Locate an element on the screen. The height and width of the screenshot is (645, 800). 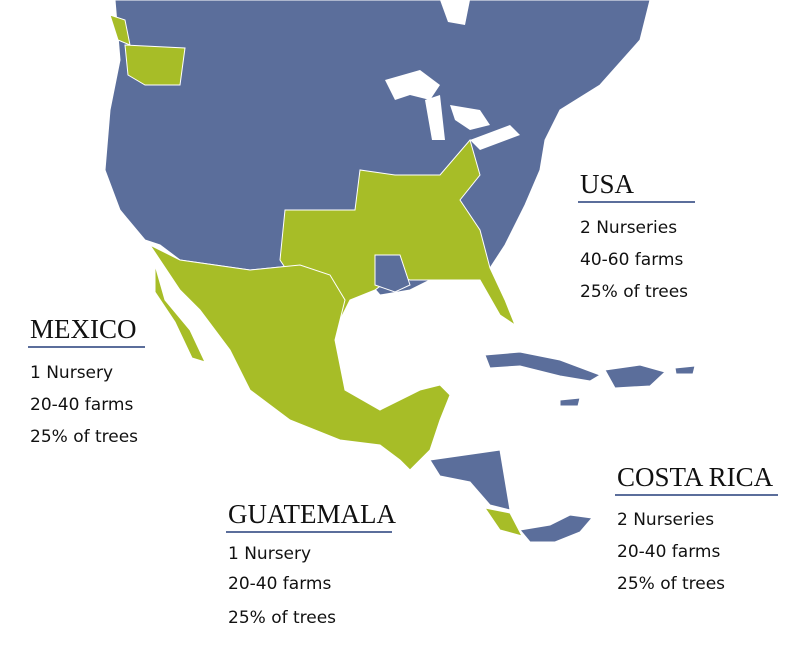
great-lakes is located at coordinates (452, 110).